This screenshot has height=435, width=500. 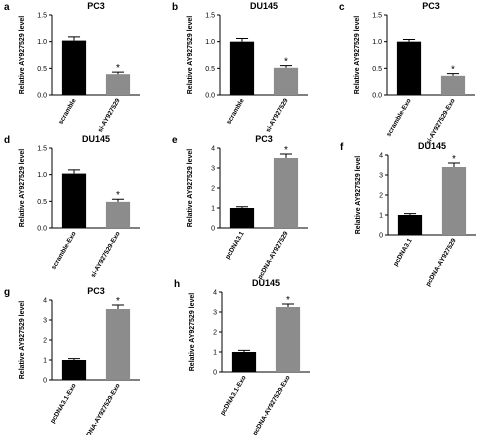 I want to click on panel-letter: a, so click(x=7, y=7).